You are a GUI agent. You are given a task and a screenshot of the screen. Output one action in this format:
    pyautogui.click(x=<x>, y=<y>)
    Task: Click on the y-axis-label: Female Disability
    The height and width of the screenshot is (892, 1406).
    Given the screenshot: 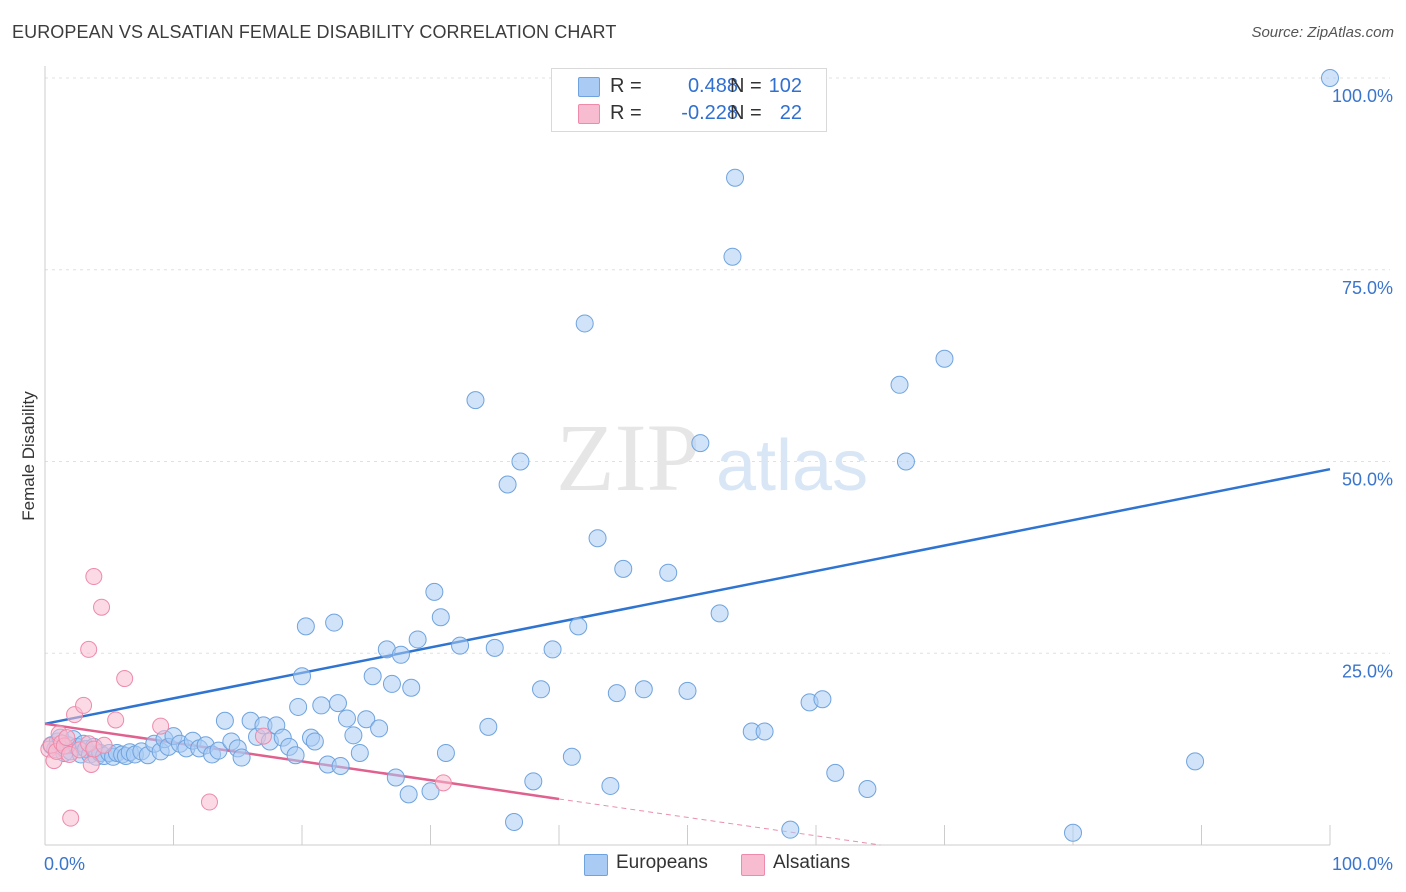 What is the action you would take?
    pyautogui.click(x=28, y=456)
    